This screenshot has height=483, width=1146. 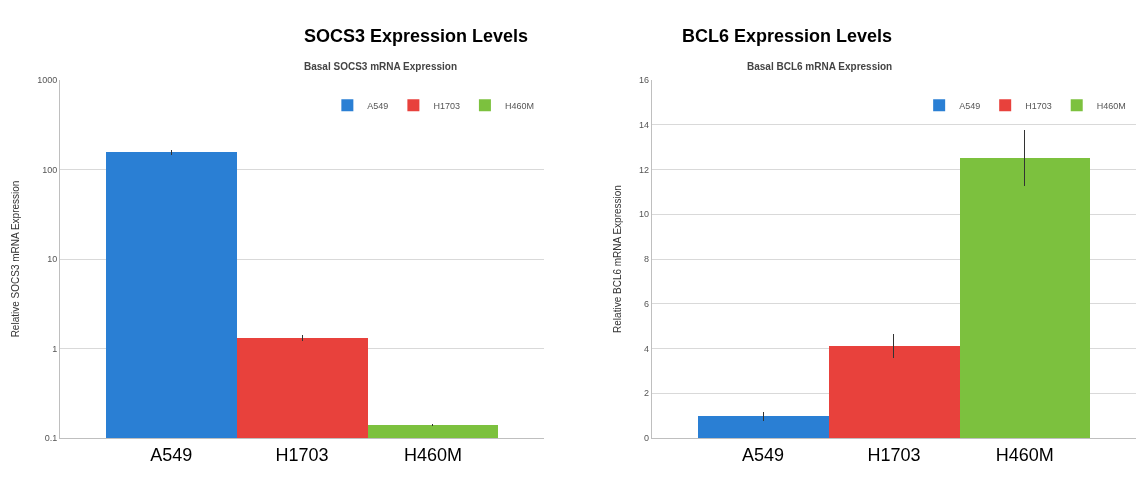 I want to click on y-tick-label: 0, so click(x=646, y=438).